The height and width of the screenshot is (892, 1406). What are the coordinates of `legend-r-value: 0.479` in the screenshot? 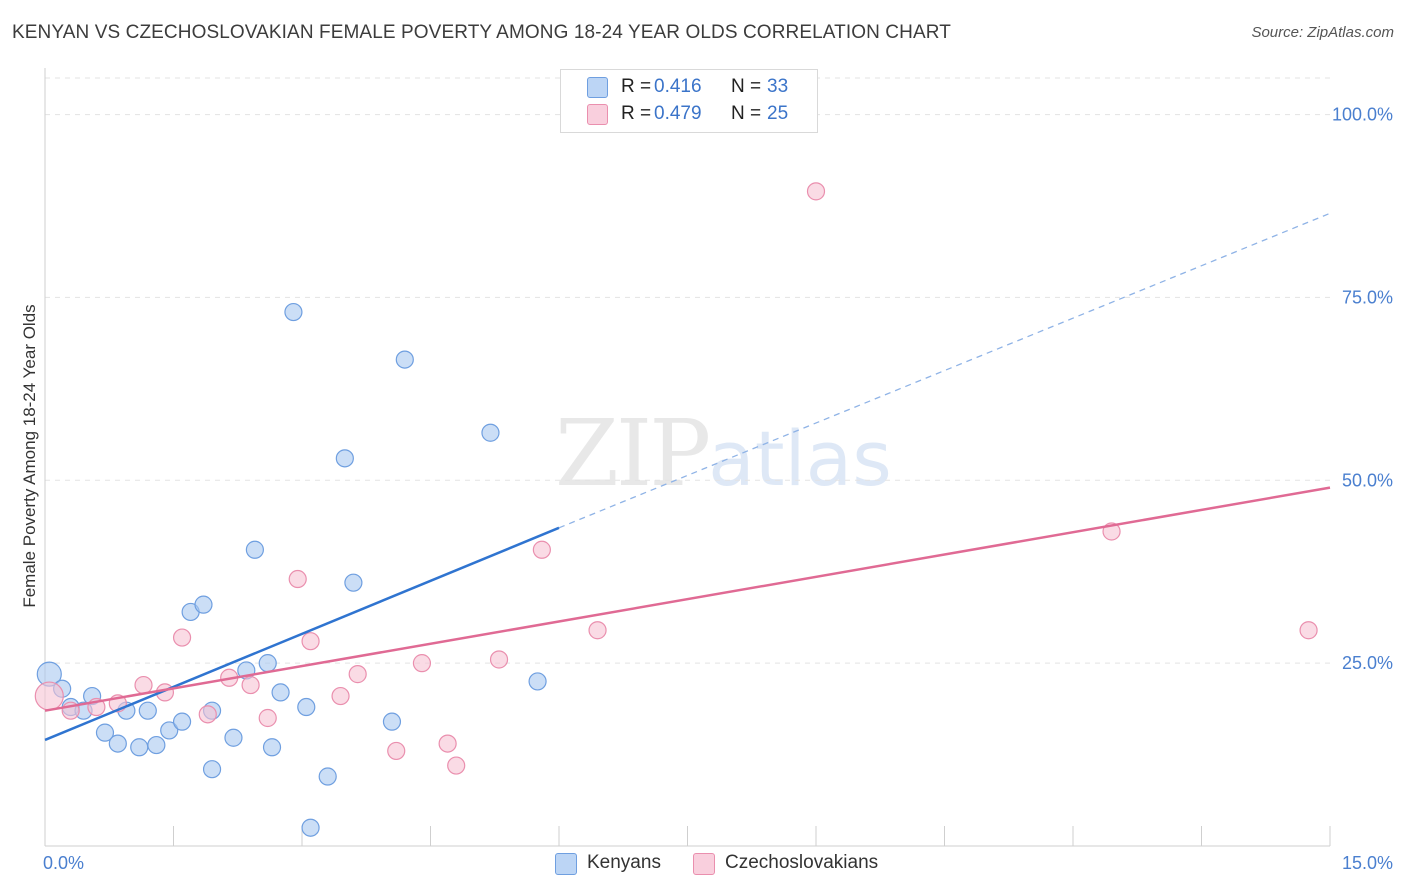 It's located at (678, 113).